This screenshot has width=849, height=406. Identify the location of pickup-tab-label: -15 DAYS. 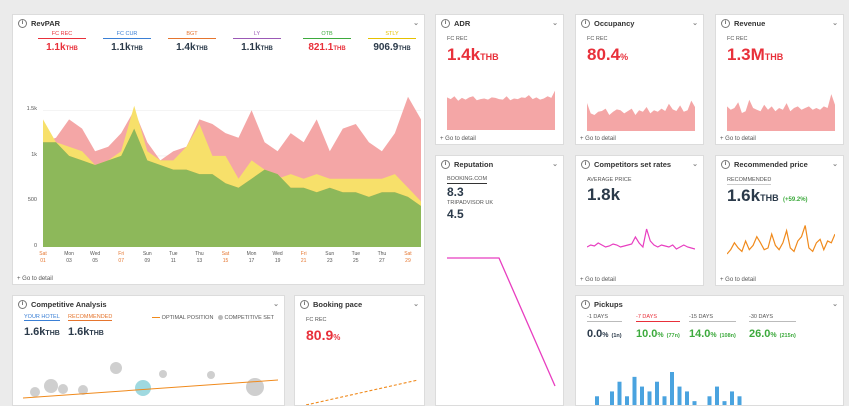
(712, 318).